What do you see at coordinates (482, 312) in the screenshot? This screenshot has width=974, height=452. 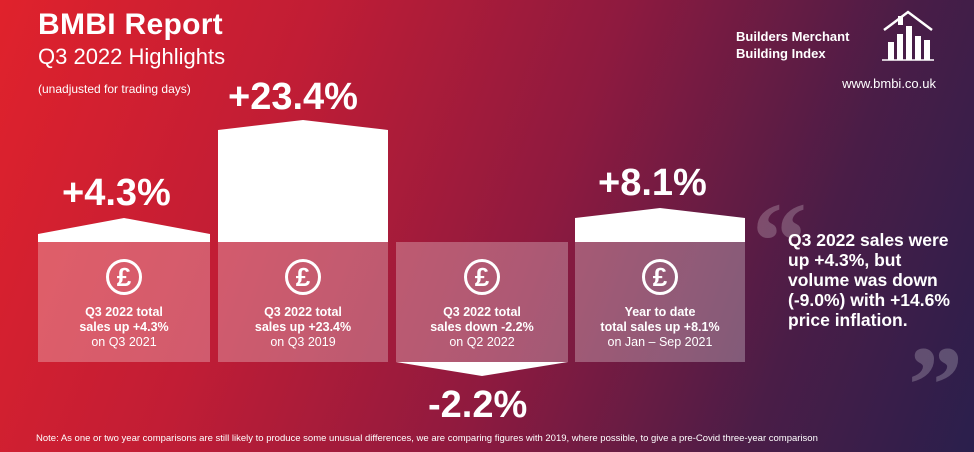 I see `stat-caption-3a: Q3 2022 total` at bounding box center [482, 312].